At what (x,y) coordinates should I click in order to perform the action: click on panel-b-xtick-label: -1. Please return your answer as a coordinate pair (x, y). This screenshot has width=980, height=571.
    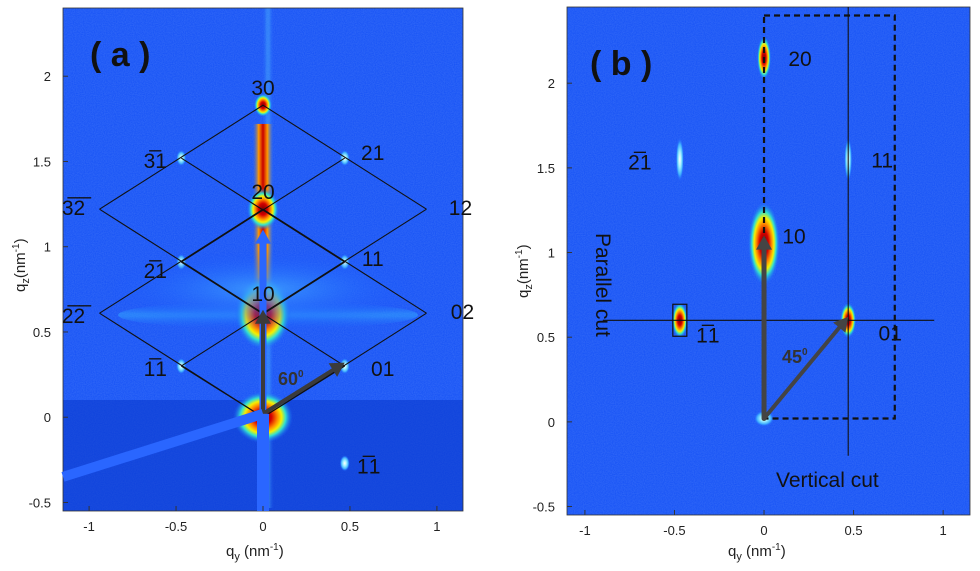
    Looking at the image, I should click on (585, 530).